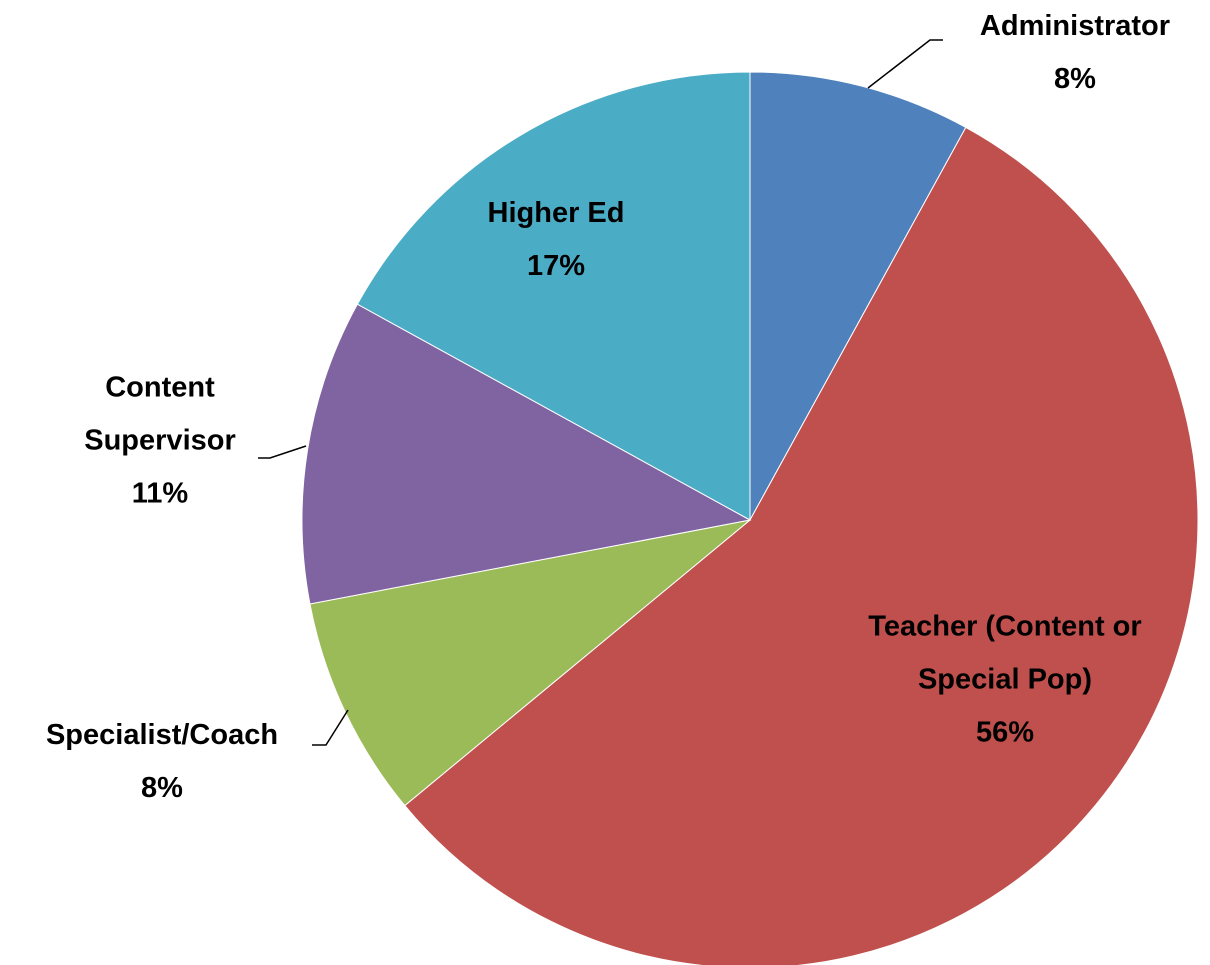  I want to click on data-label: Higher Ed 17%, so click(556, 240).